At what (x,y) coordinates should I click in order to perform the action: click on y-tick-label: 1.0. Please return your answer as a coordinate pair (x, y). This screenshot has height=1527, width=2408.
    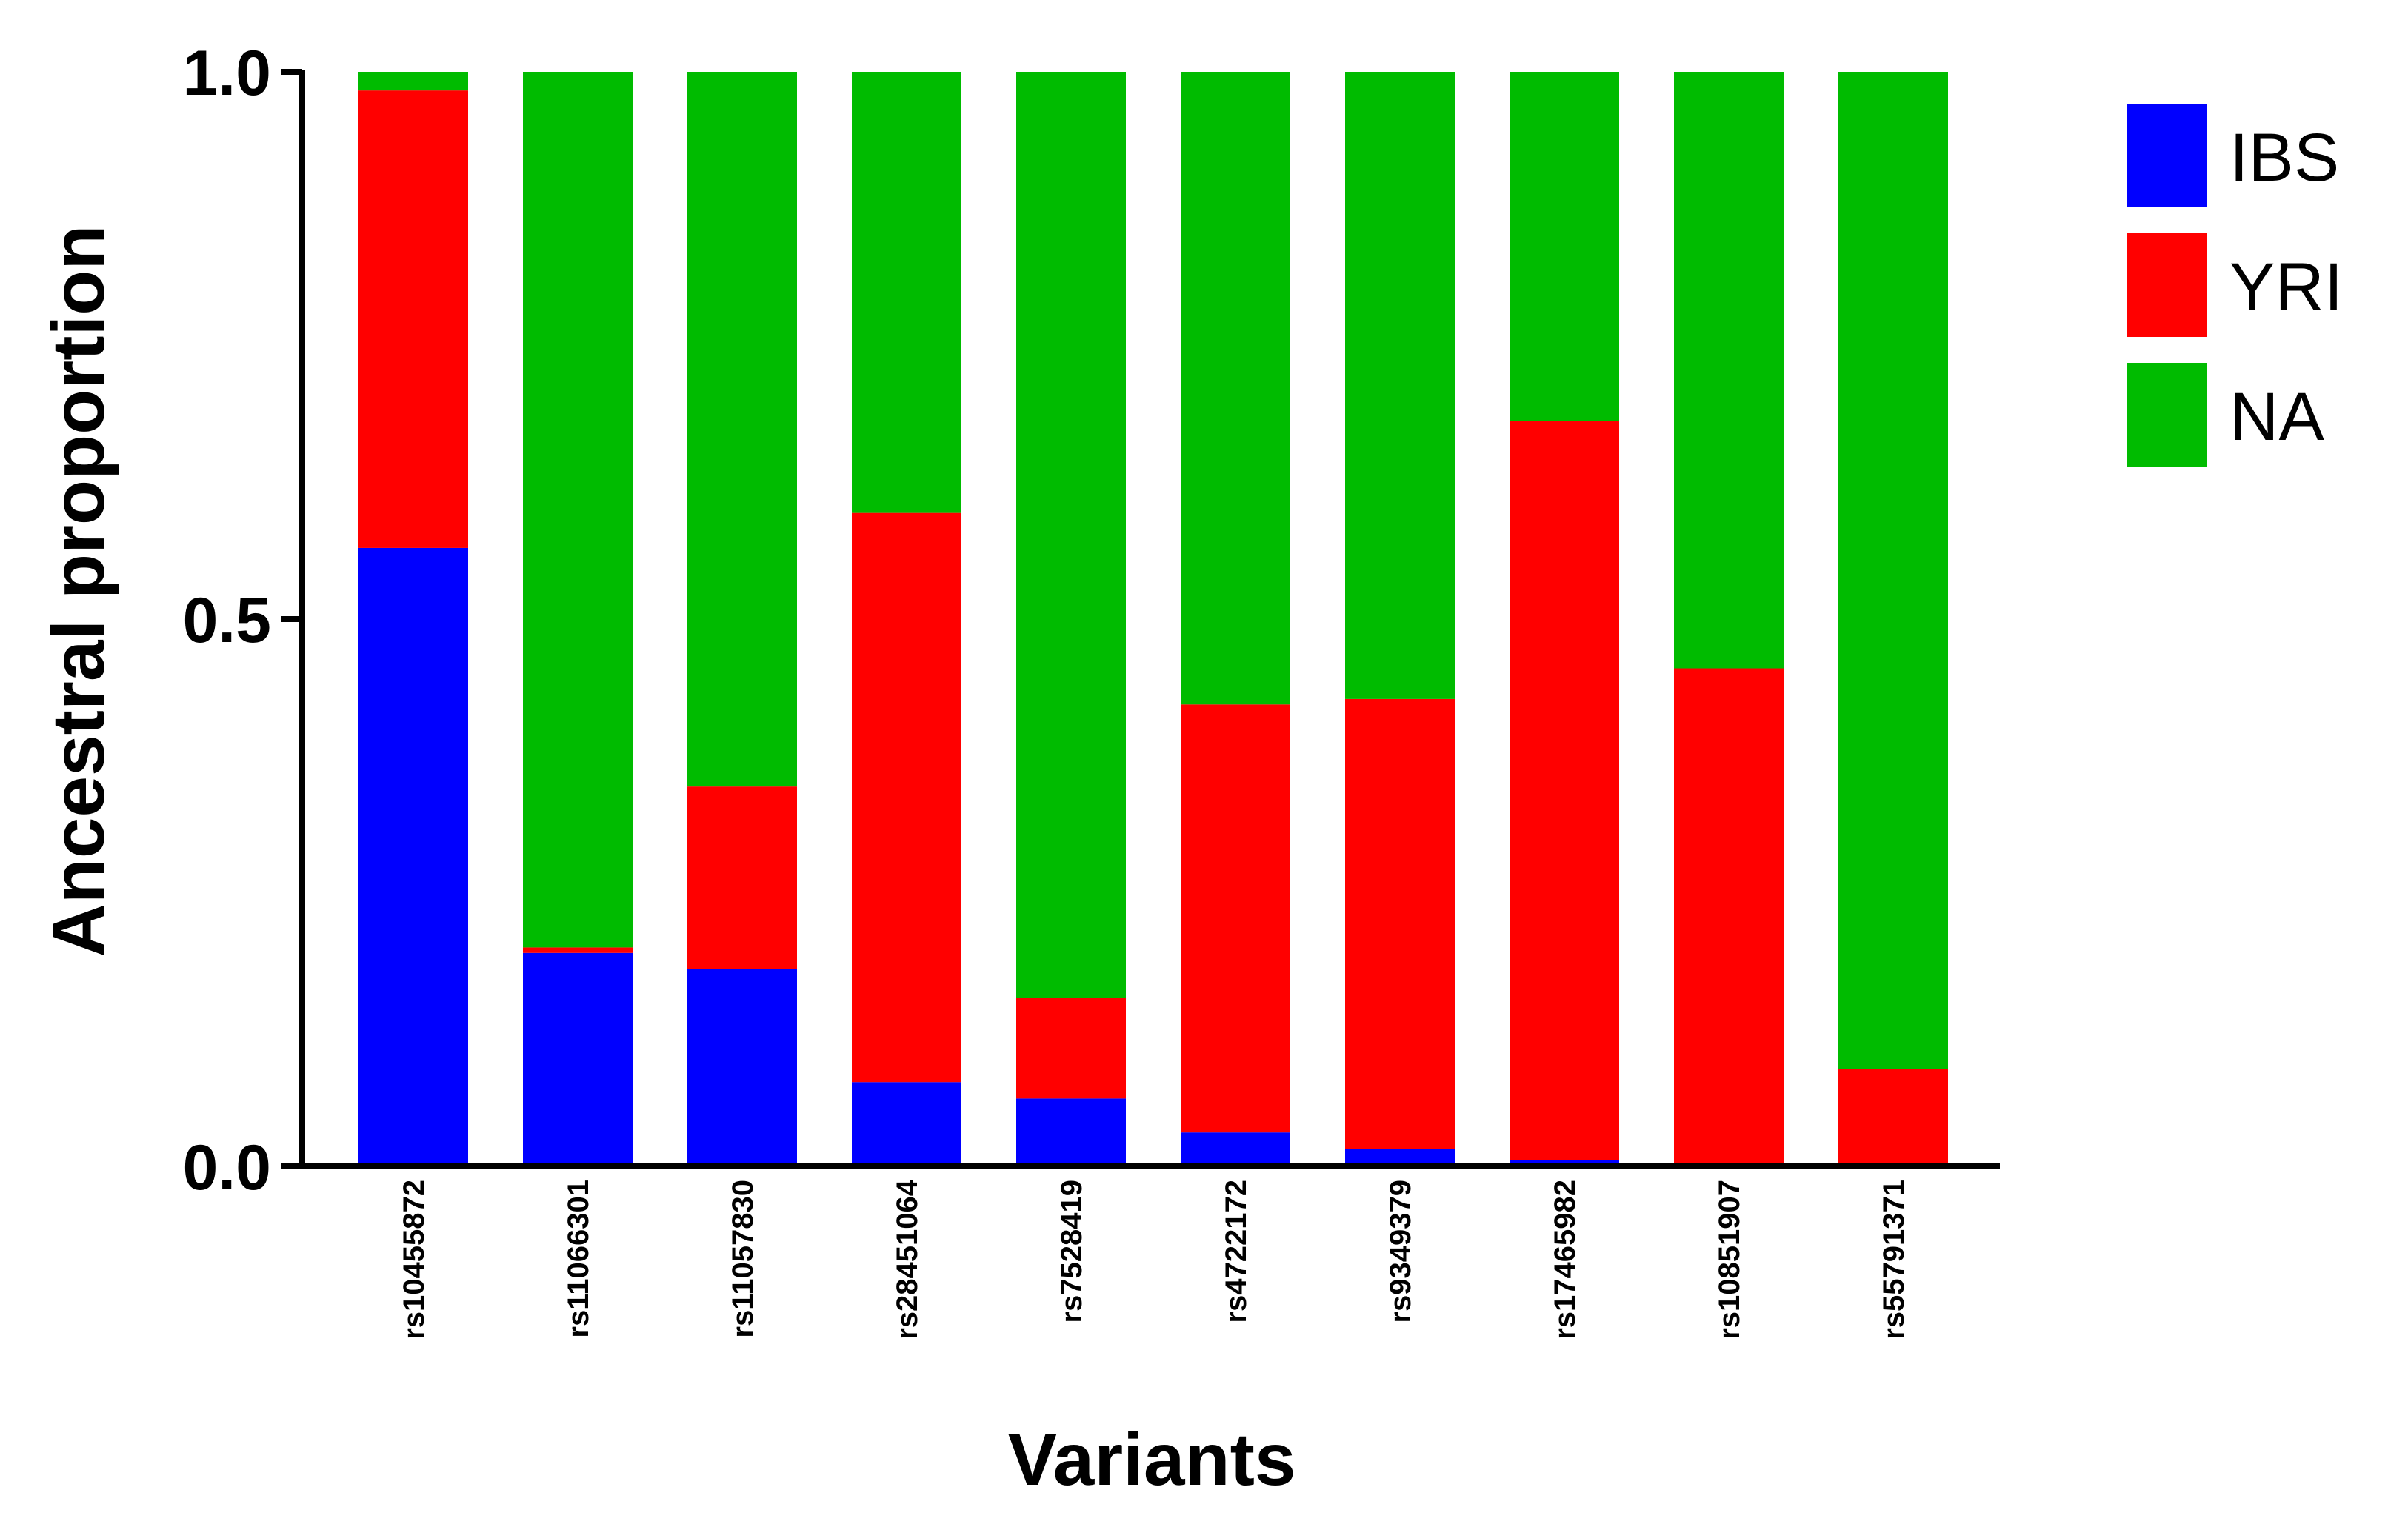
    Looking at the image, I should click on (226, 73).